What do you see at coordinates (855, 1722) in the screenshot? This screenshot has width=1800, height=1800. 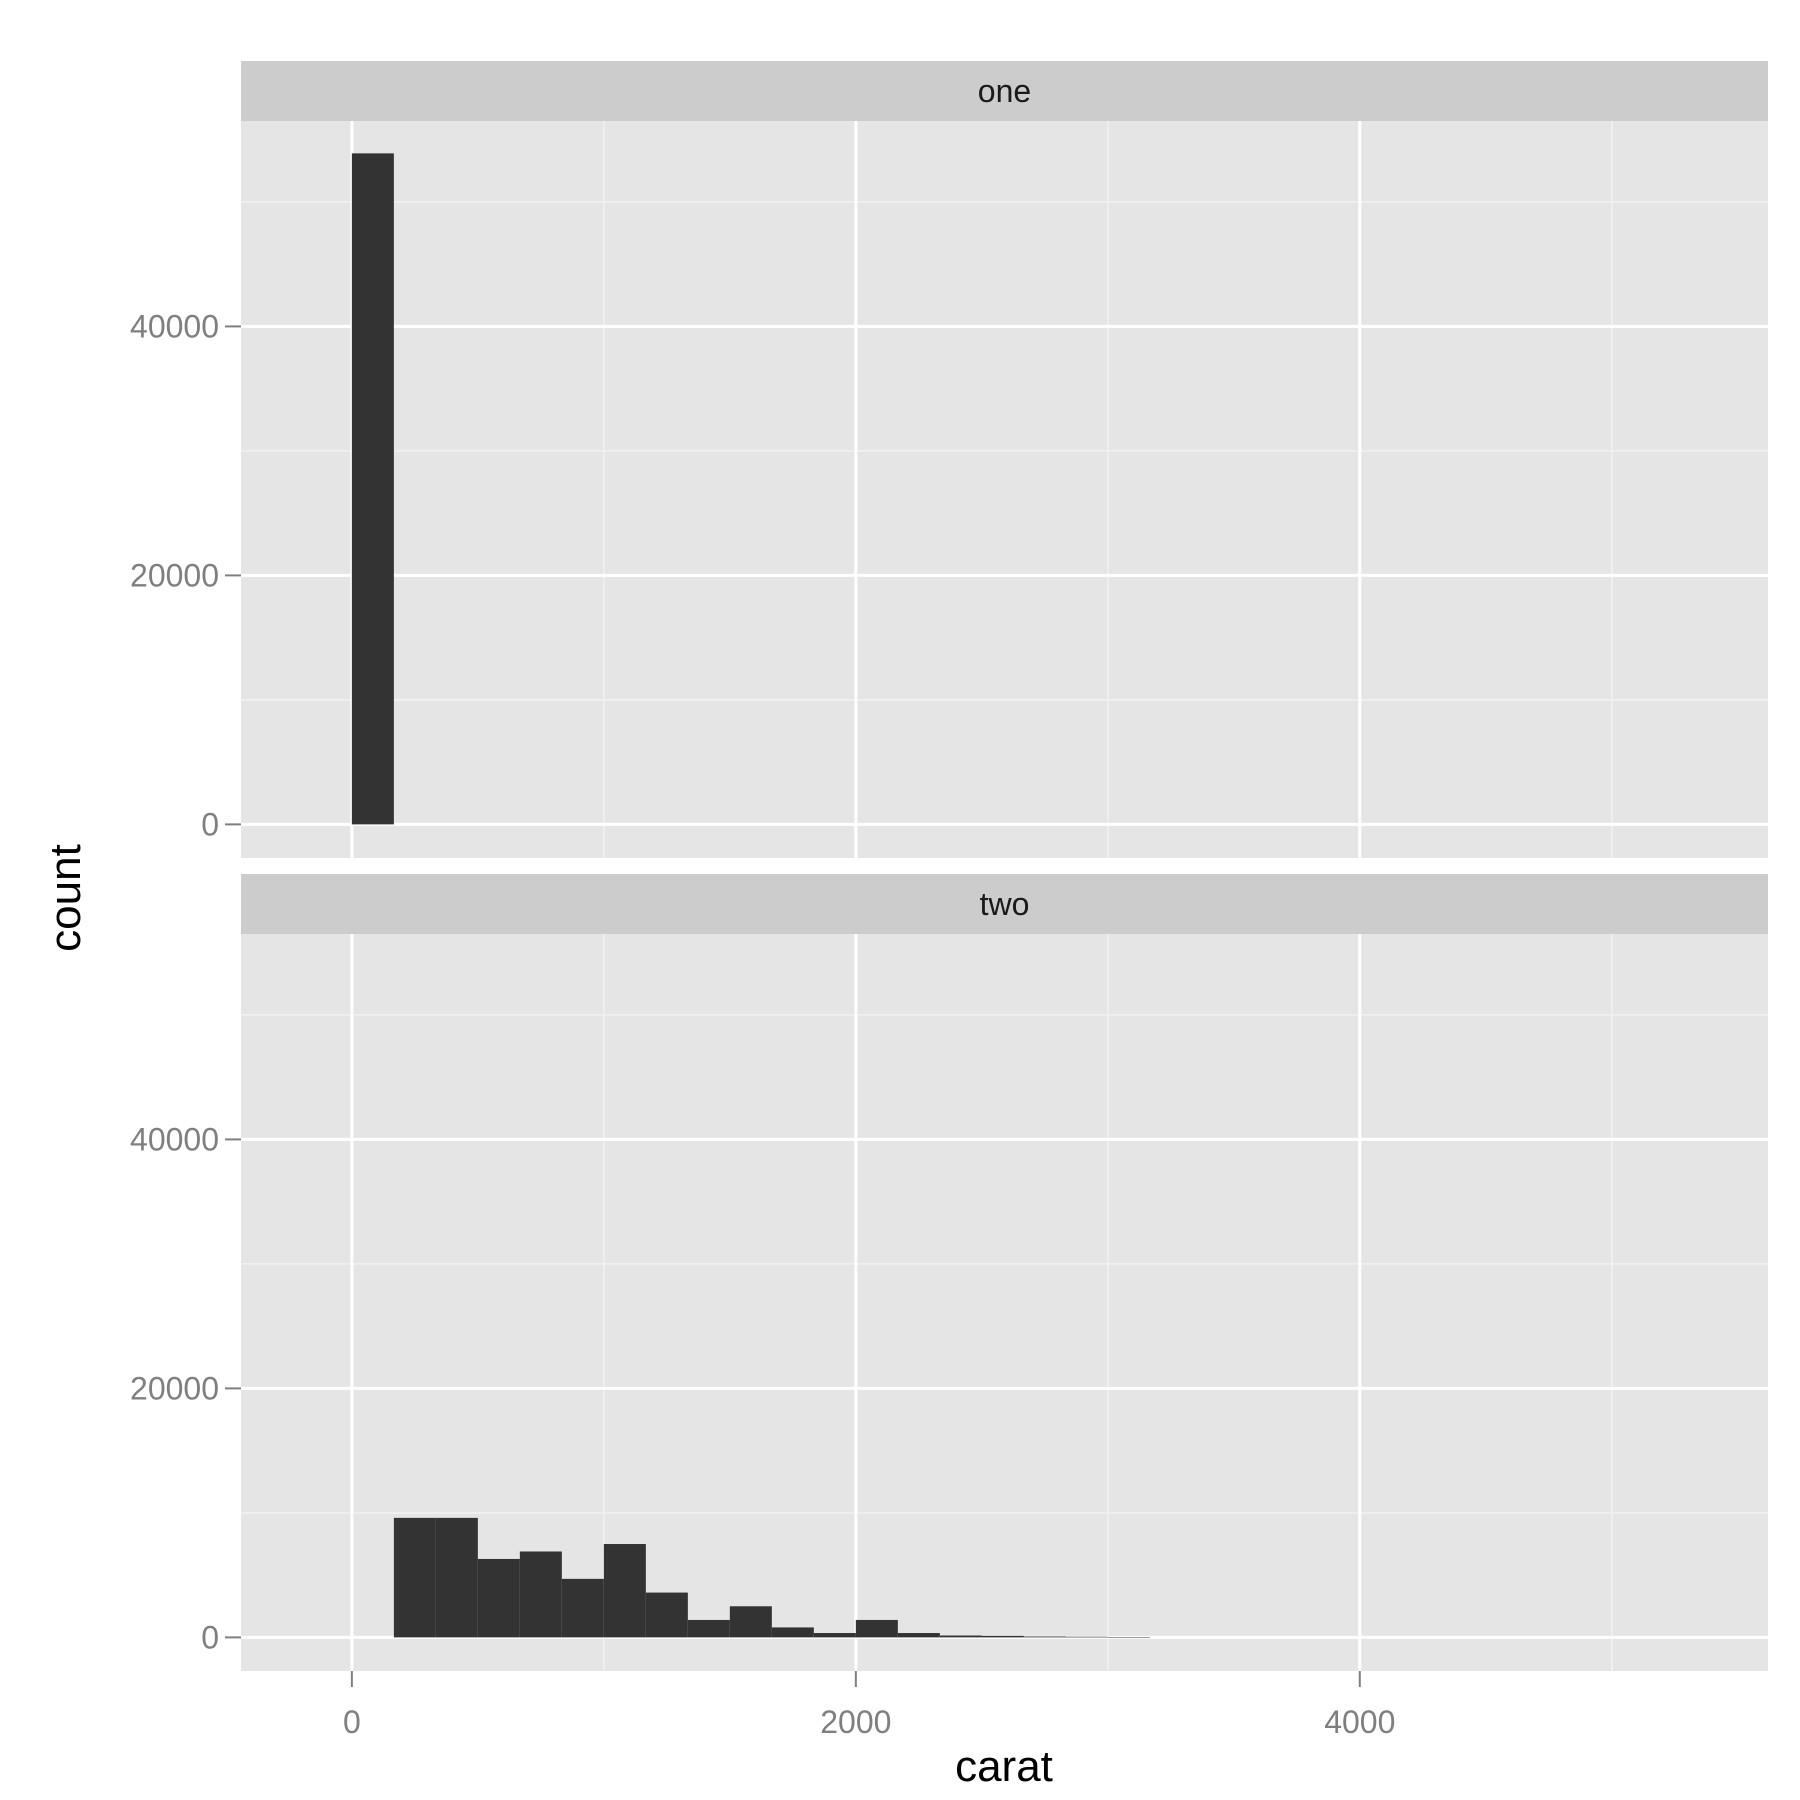 I see `x-tick-label: 2000` at bounding box center [855, 1722].